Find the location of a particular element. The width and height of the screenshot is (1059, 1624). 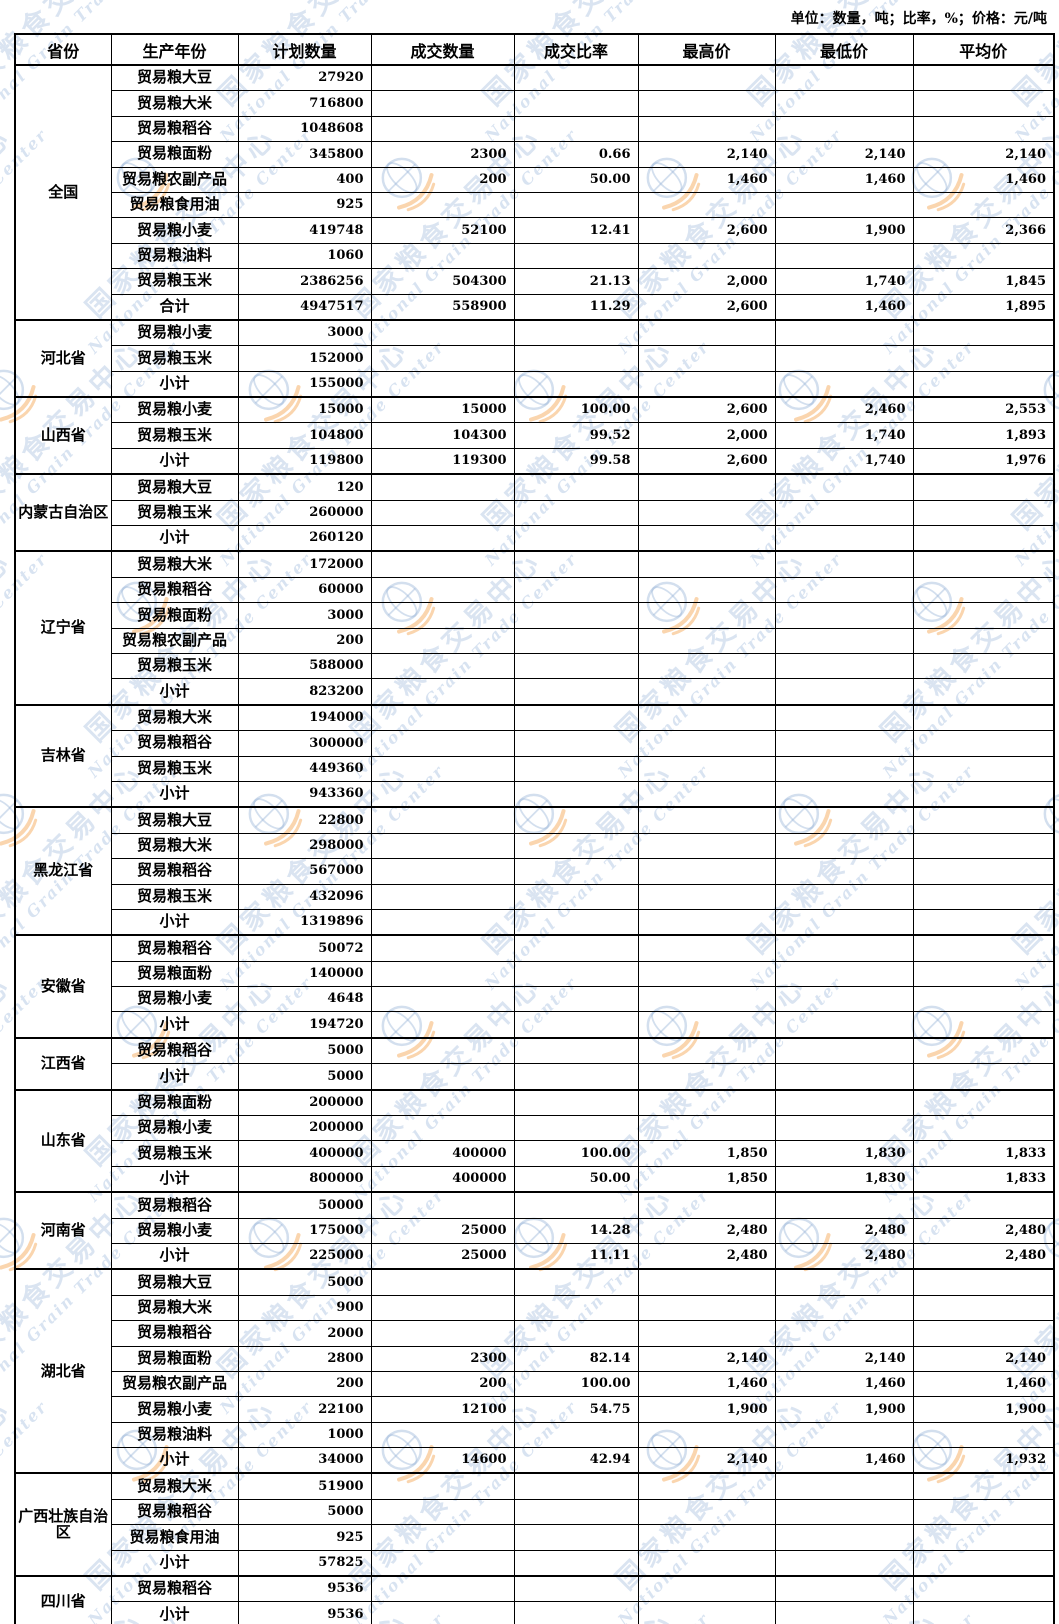

variety-cell: 贸易粮玉米 is located at coordinates (174, 435).